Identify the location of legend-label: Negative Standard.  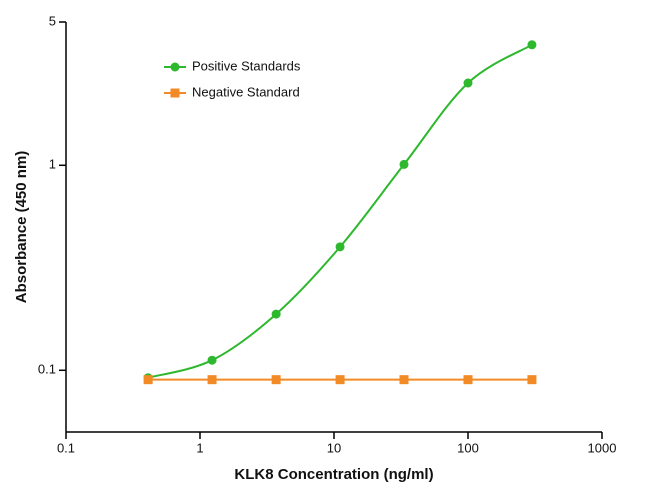
(246, 91).